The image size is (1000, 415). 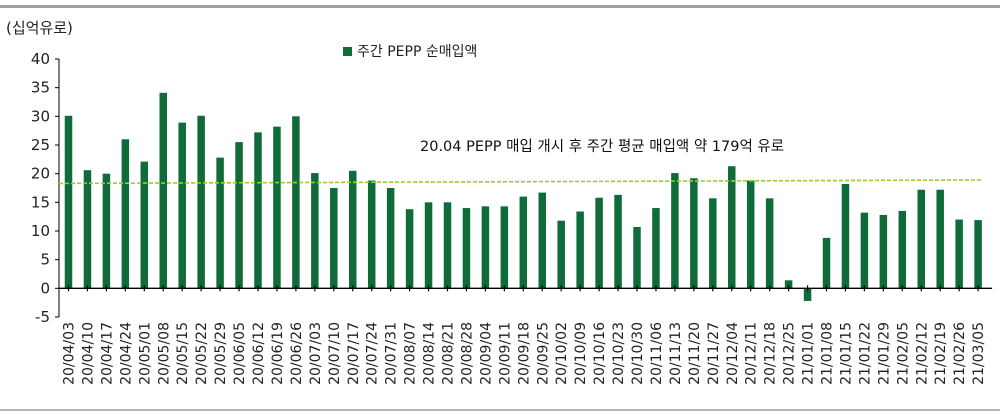 What do you see at coordinates (335, 353) in the screenshot?
I see `x-tick-label: 20/07/10` at bounding box center [335, 353].